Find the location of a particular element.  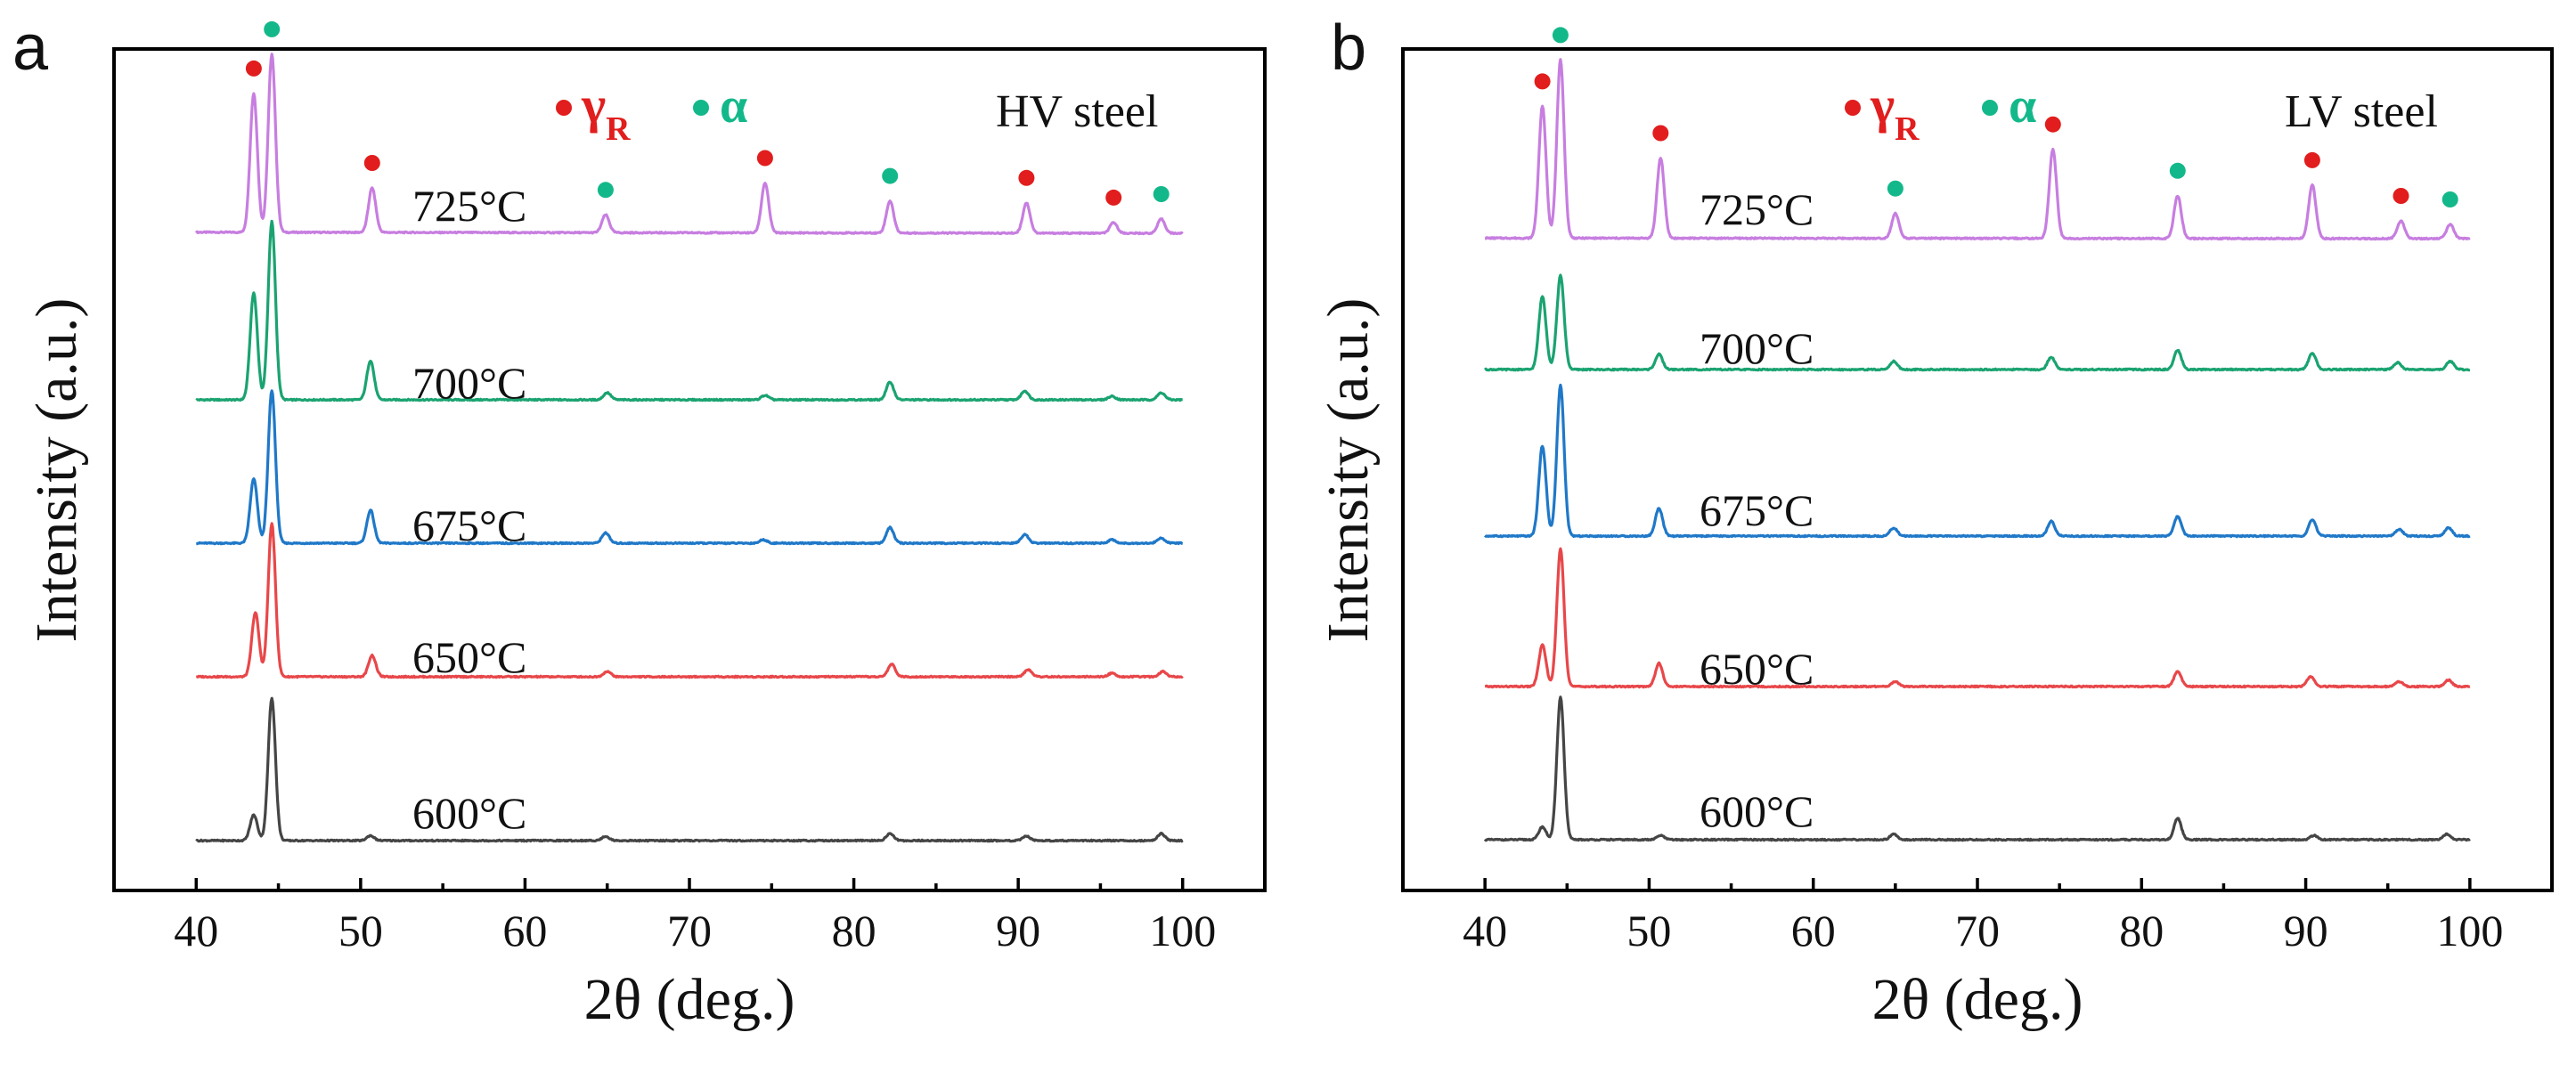

panel-b-steel-title: LV steel is located at coordinates (2361, 111).